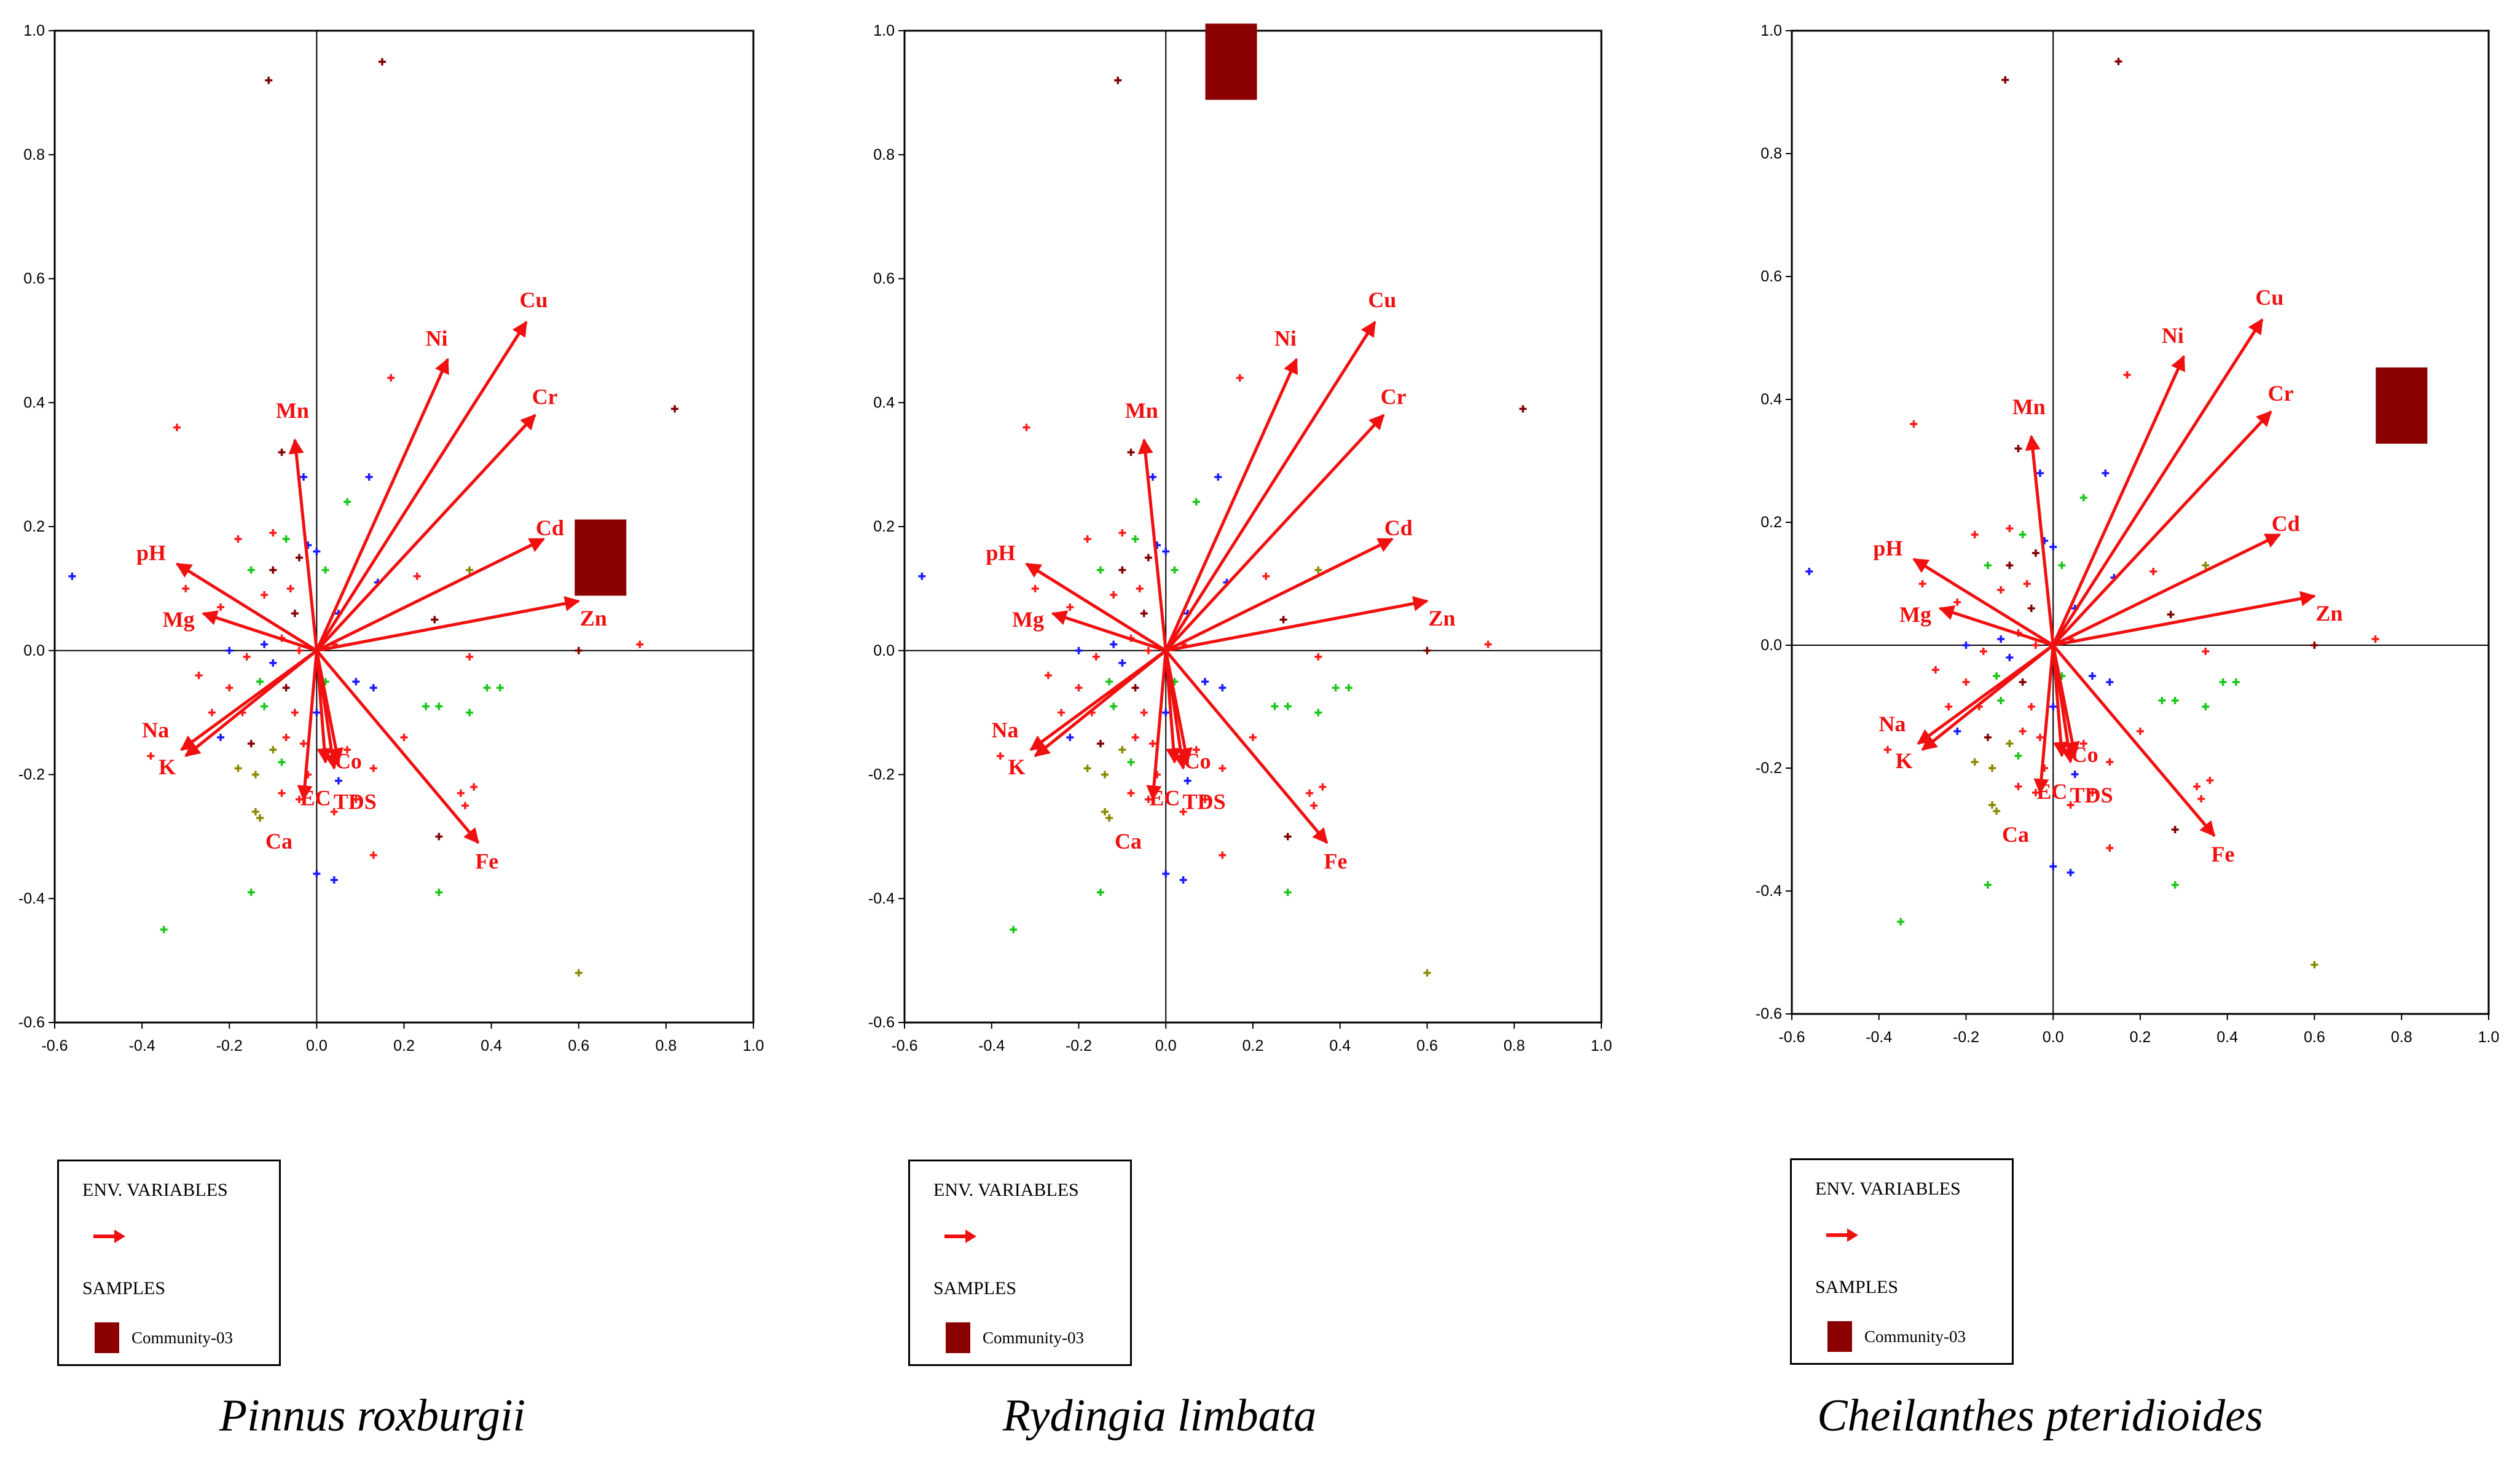 Image resolution: width=2512 pixels, height=1484 pixels. Describe the element at coordinates (1514, 1045) in the screenshot. I see `x-tick-label: 0.8` at that location.